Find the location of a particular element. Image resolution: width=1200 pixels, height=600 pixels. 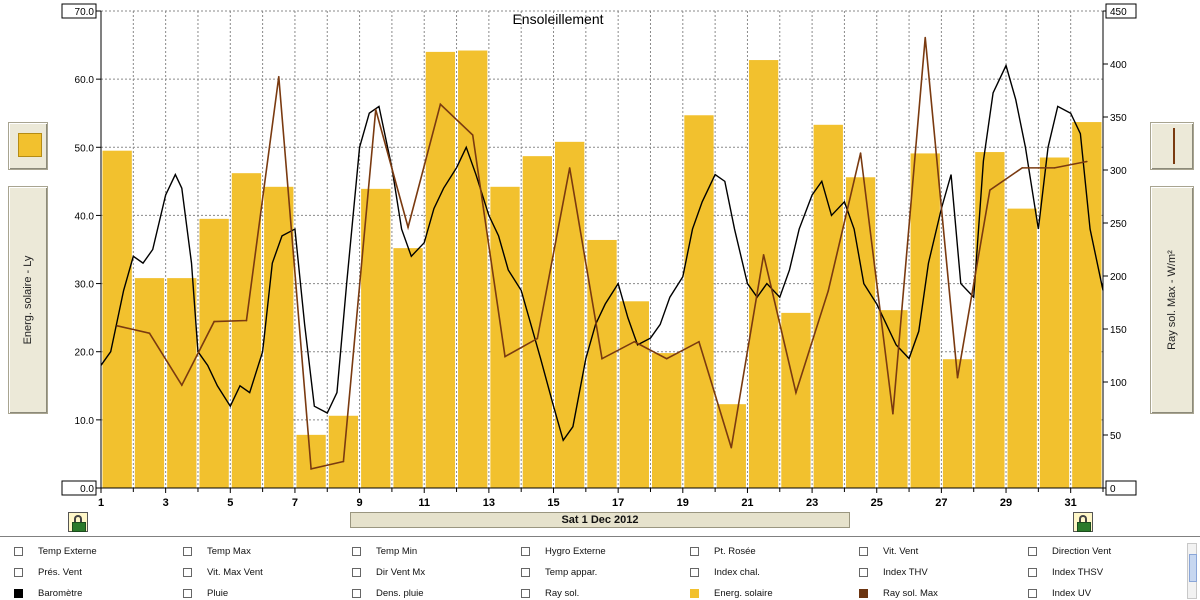

right-tick-label: 200 is located at coordinates (1118, 277).